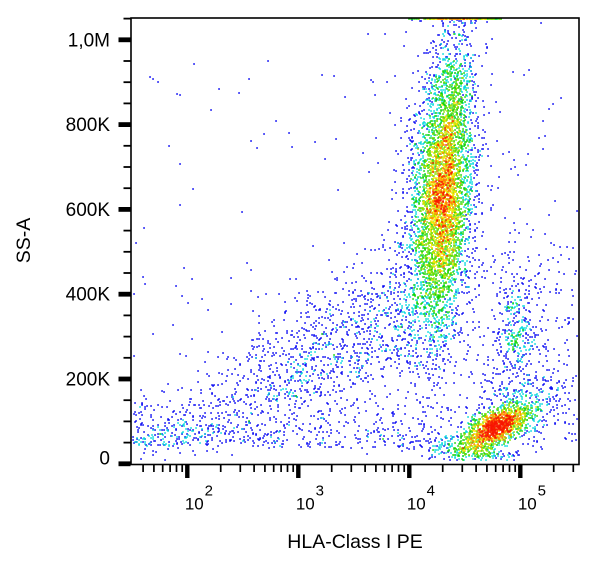 This screenshot has width=602, height=568. Describe the element at coordinates (209, 491) in the screenshot. I see `svg-text: 2` at that location.